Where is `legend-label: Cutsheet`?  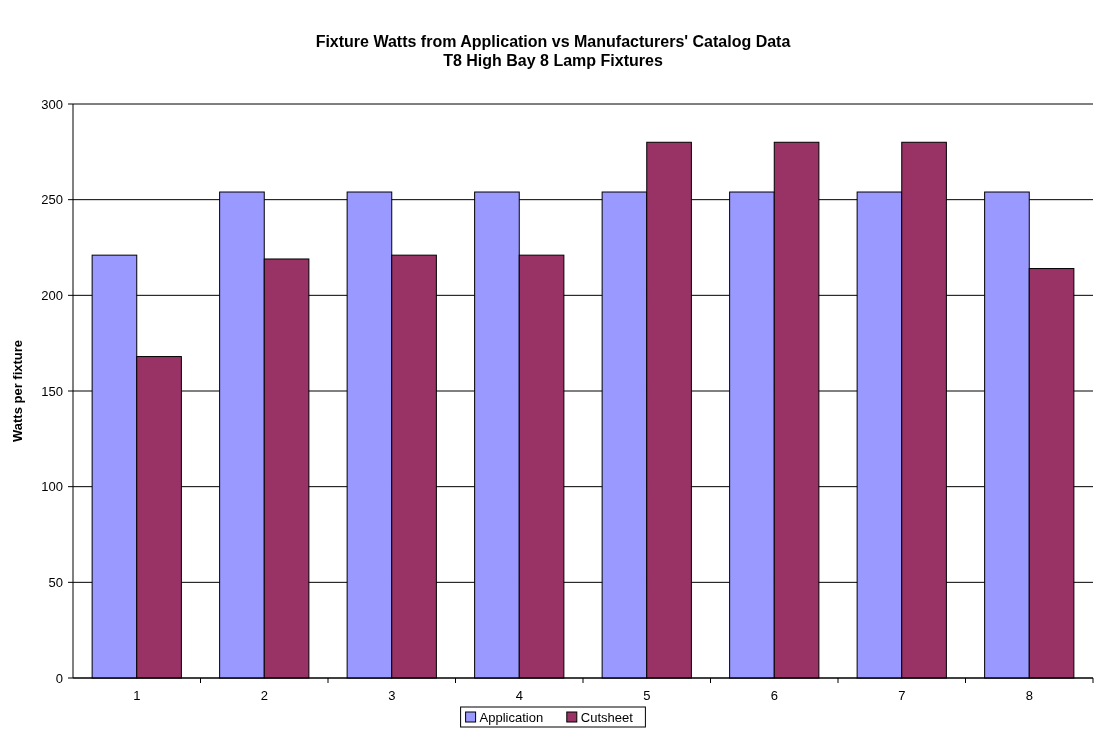
legend-label: Cutsheet is located at coordinates (607, 717).